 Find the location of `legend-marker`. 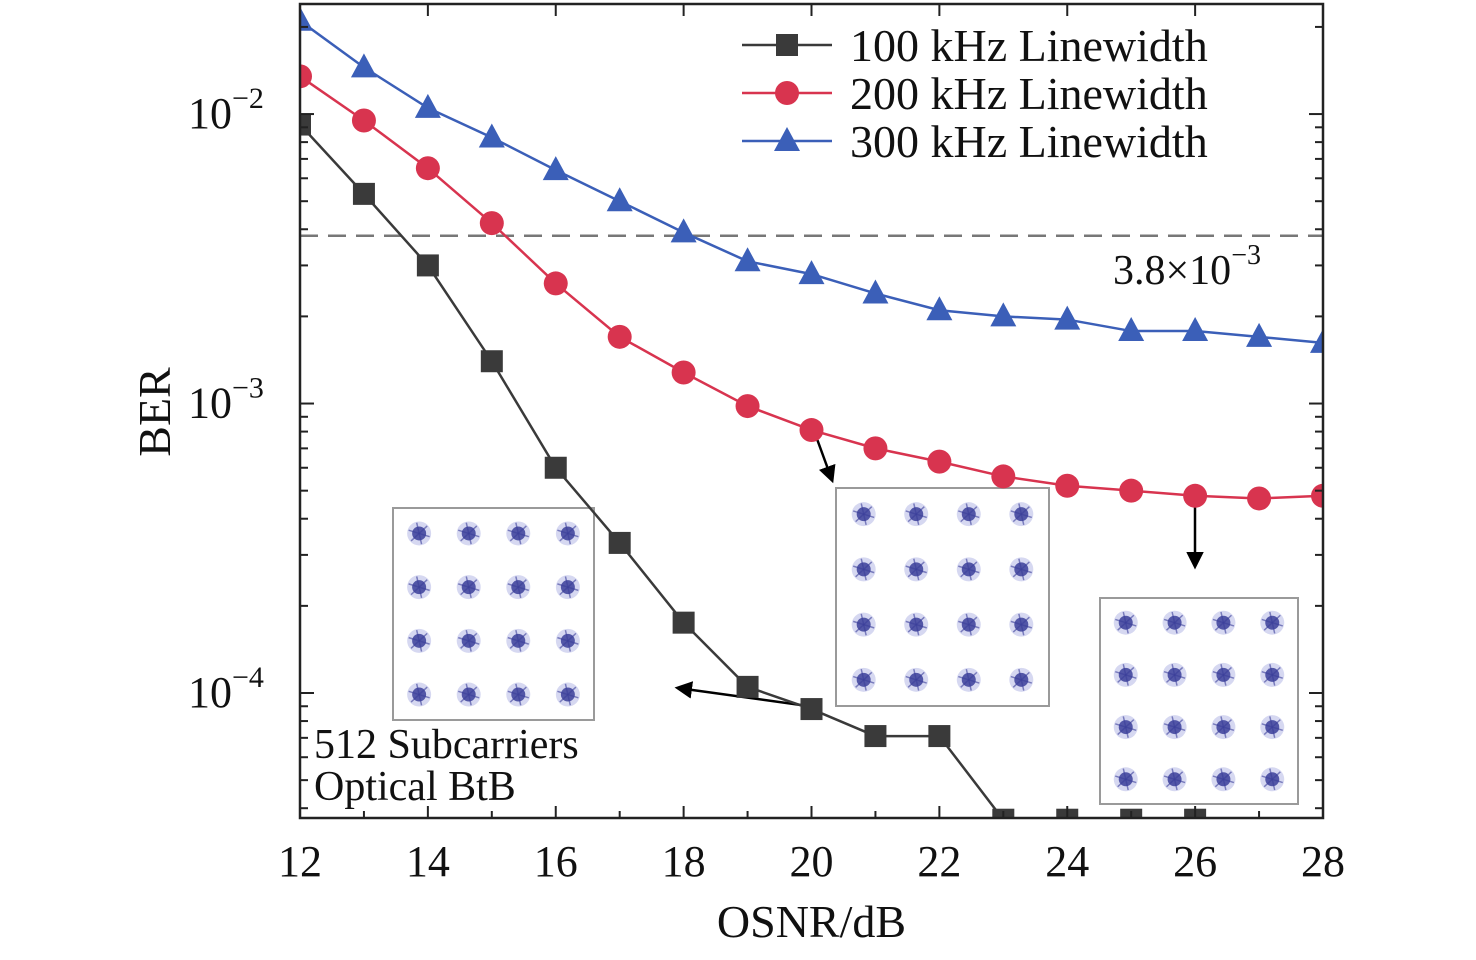

legend-marker is located at coordinates (787, 45).